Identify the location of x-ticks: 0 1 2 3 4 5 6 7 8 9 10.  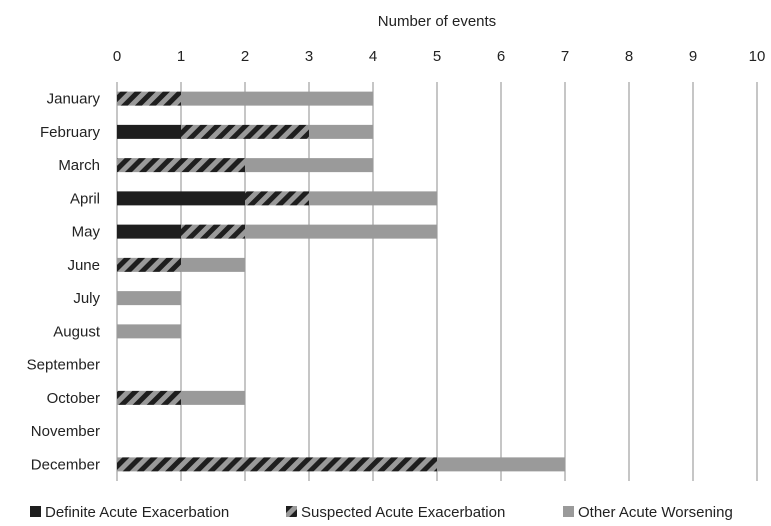
(439, 56).